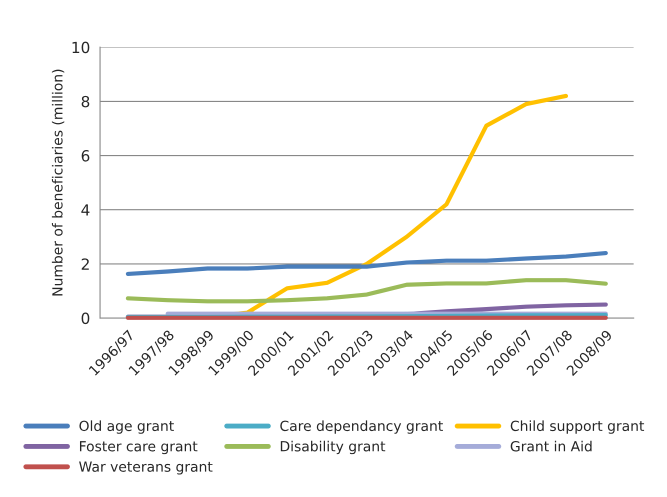  I want to click on legend-label: Care dependancy grant, so click(361, 427).